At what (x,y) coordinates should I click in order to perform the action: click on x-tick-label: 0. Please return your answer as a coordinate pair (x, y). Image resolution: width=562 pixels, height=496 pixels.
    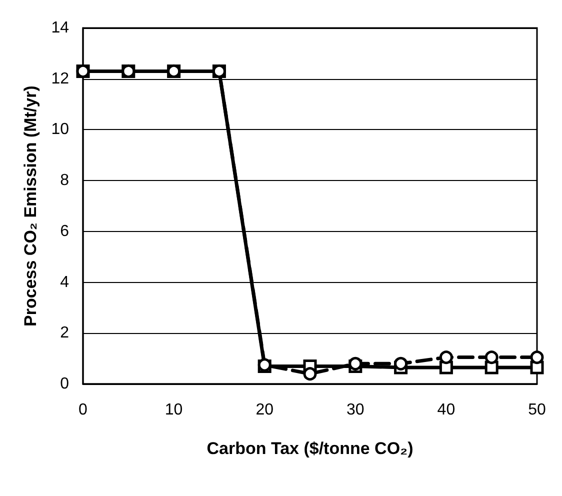
    Looking at the image, I should click on (83, 410).